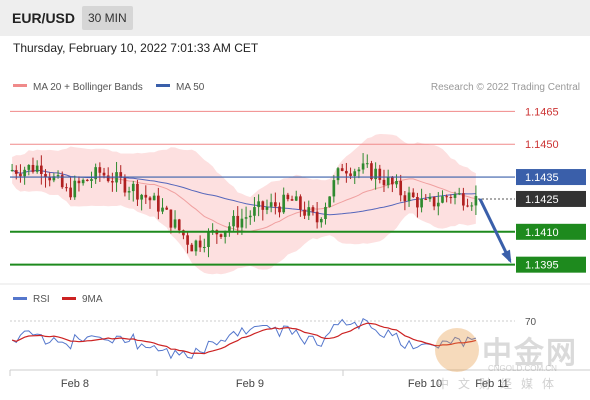  Describe the element at coordinates (500, 384) in the screenshot. I see `watermark-tagline: 中文财经媒体` at that location.